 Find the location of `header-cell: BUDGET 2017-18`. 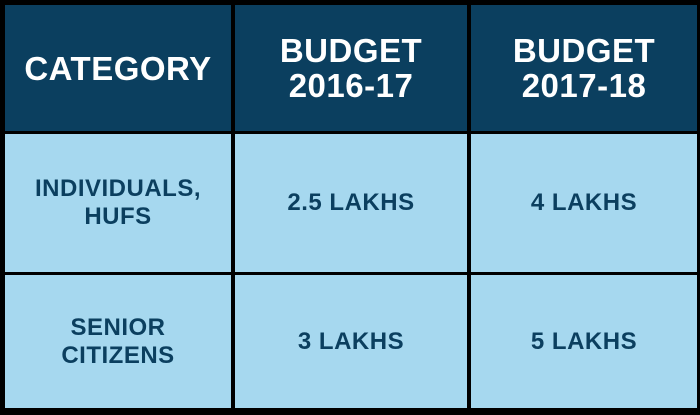

header-cell: BUDGET 2017-18 is located at coordinates (584, 68).